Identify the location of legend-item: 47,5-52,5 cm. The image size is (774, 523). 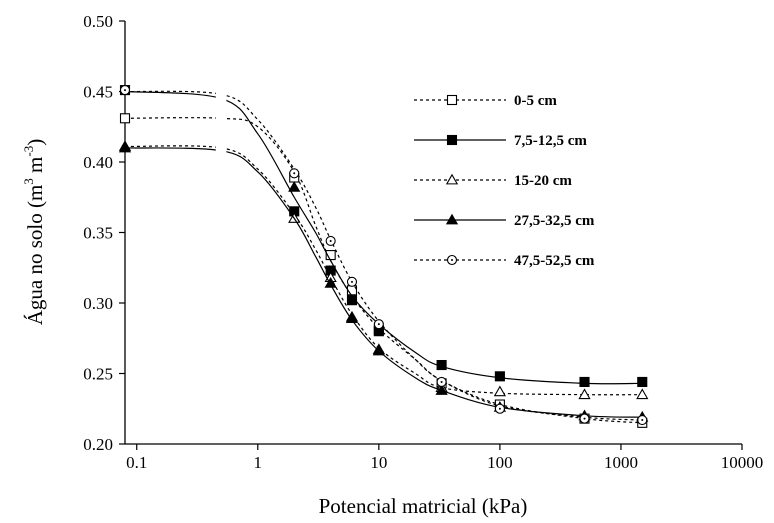
(504, 261).